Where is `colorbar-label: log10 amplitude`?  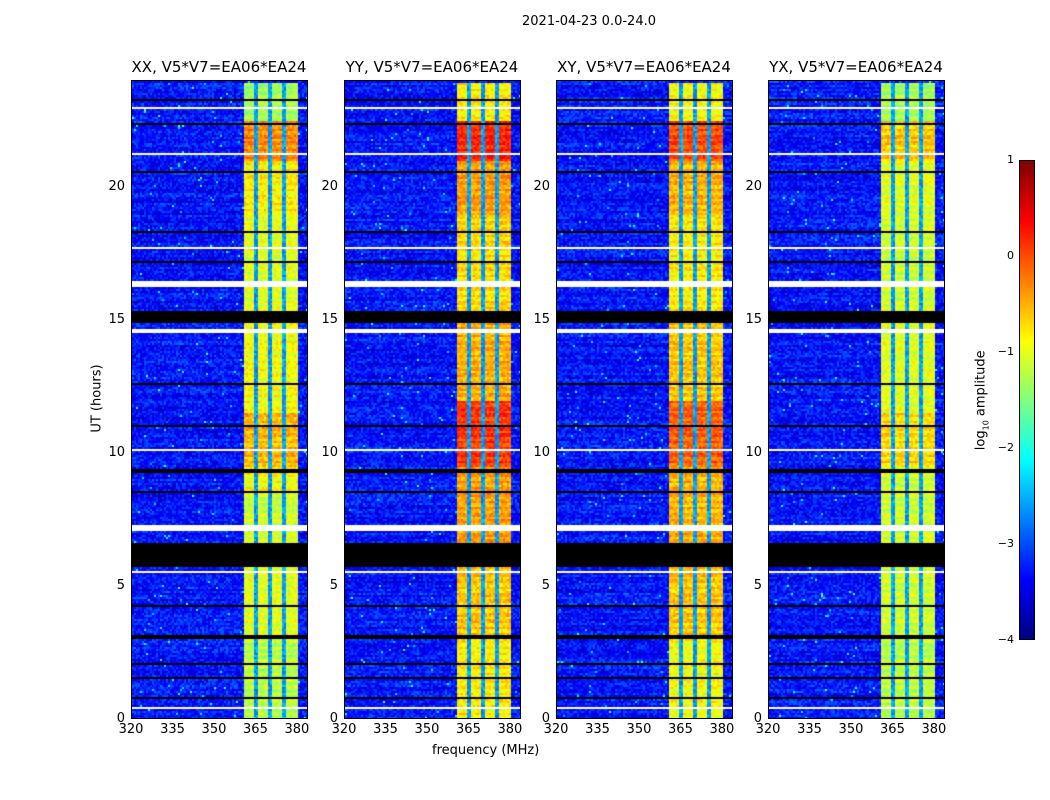 colorbar-label: log10 amplitude is located at coordinates (982, 400).